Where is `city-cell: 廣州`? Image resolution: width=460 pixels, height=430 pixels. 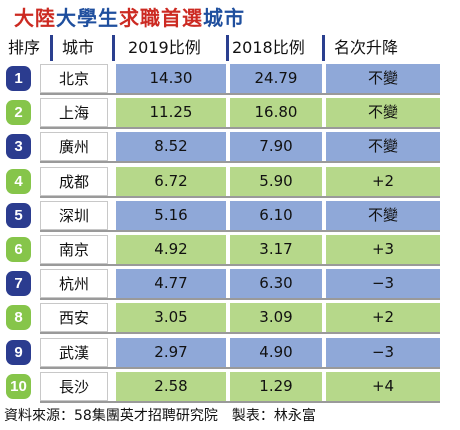
city-cell: 廣州 is located at coordinates (74, 146).